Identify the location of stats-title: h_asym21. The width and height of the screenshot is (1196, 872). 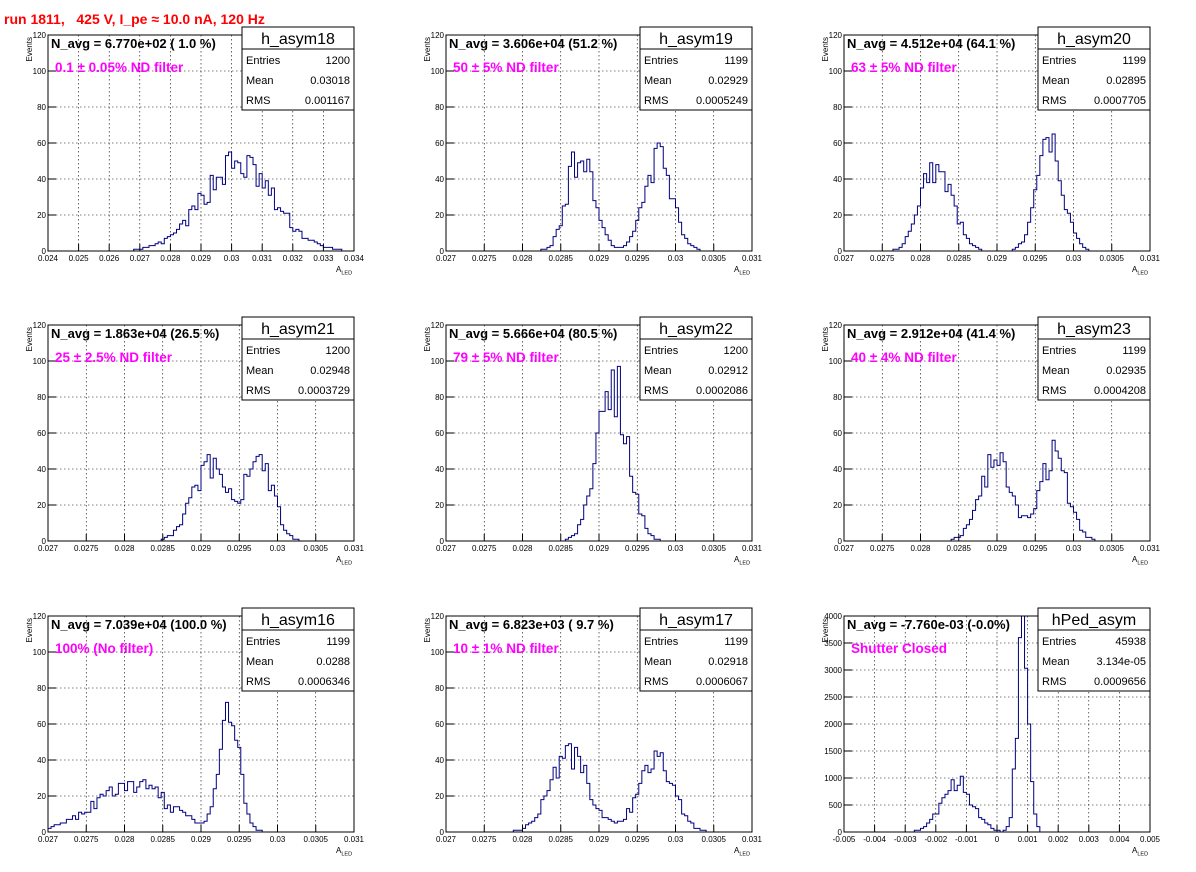
(298, 329).